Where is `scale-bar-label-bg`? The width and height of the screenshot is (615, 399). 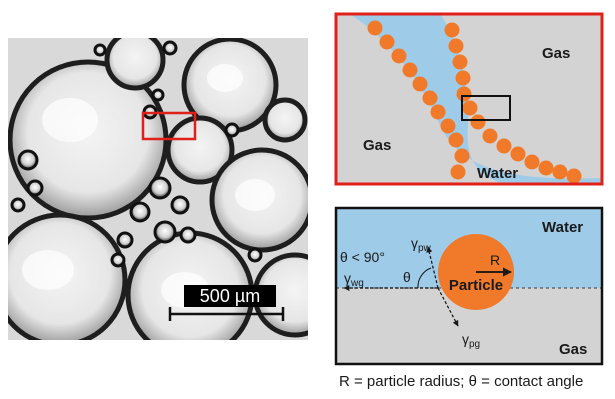 scale-bar-label-bg is located at coordinates (230, 296).